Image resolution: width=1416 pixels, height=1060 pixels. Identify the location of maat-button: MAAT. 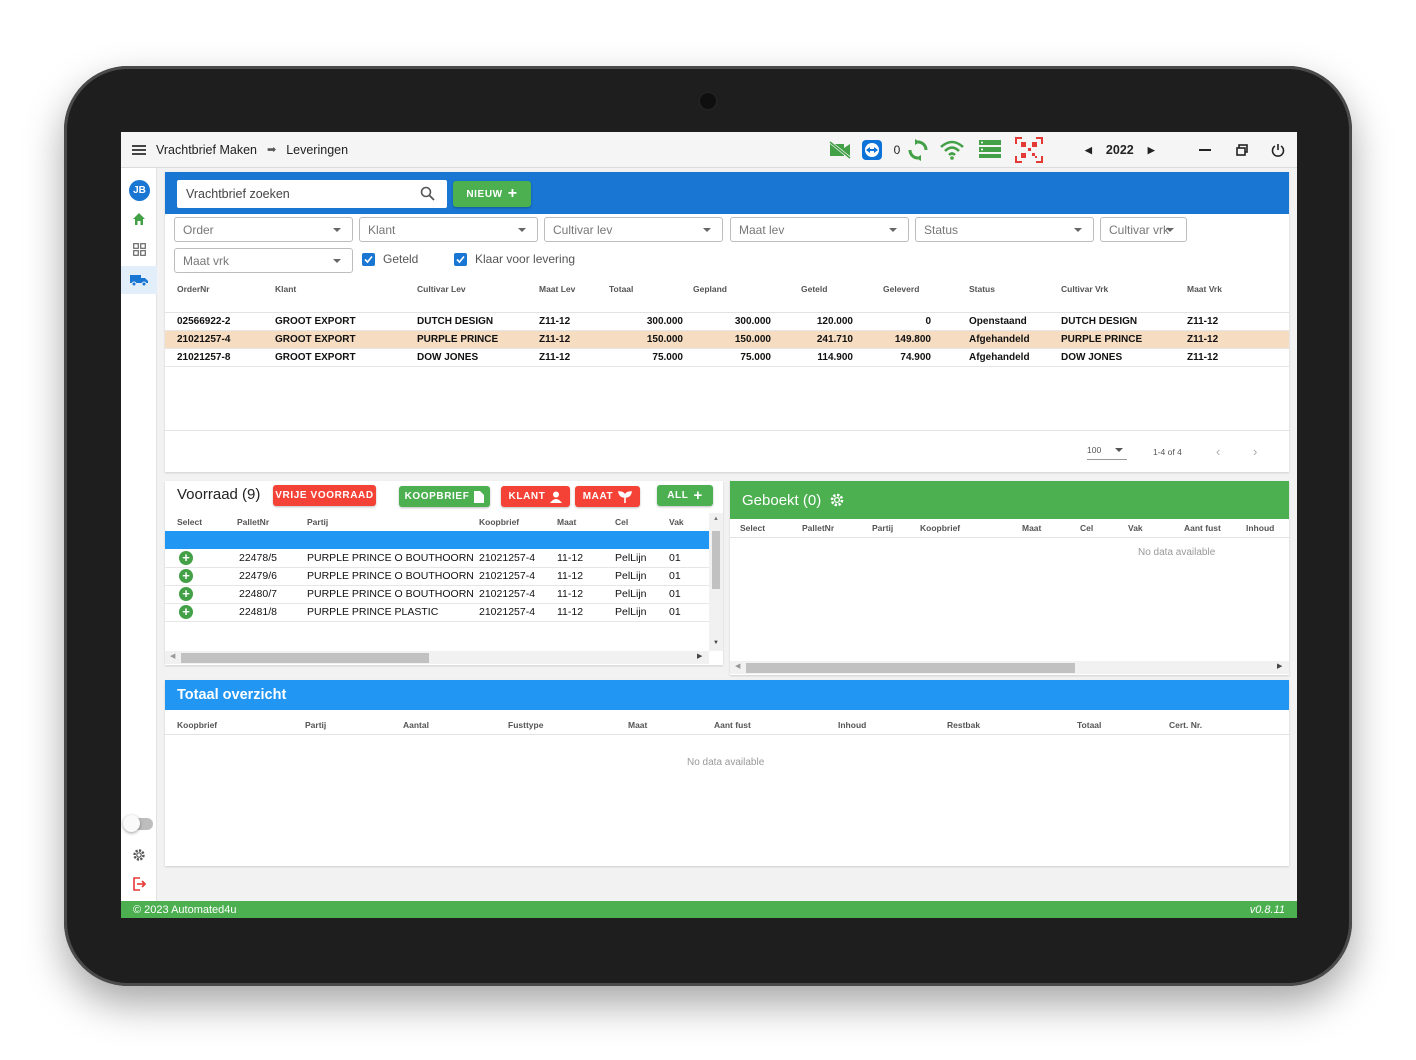
(607, 496).